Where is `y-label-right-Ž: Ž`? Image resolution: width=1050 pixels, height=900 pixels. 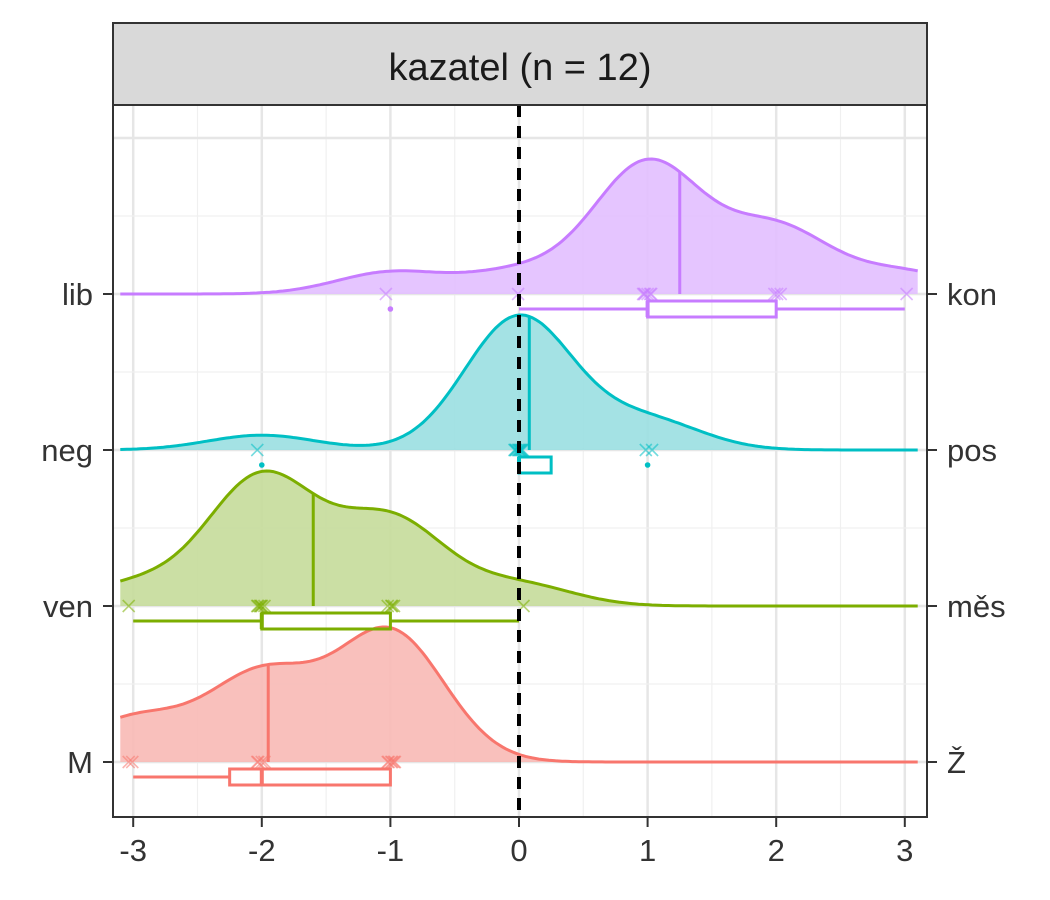 y-label-right-Ž: Ž is located at coordinates (956, 762).